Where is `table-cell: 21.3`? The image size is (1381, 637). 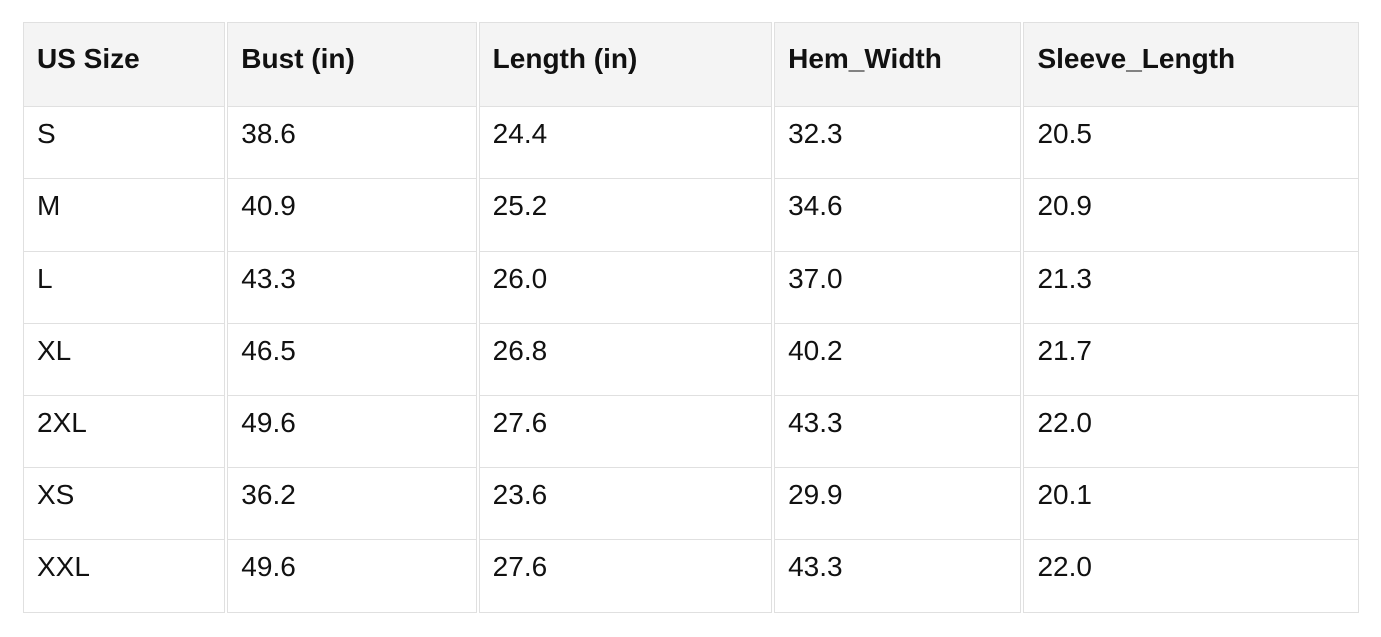 table-cell: 21.3 is located at coordinates (1191, 287).